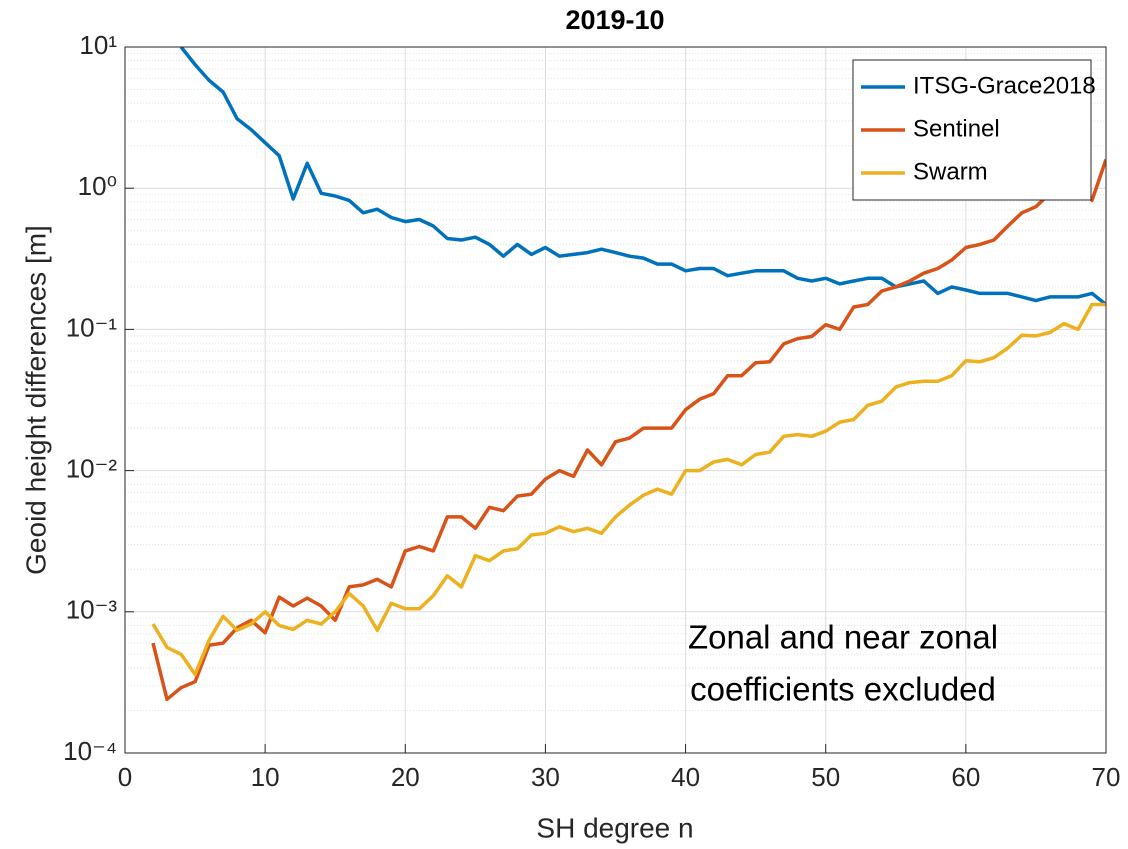  What do you see at coordinates (92, 610) in the screenshot?
I see `y-tick-label: 10⁻³` at bounding box center [92, 610].